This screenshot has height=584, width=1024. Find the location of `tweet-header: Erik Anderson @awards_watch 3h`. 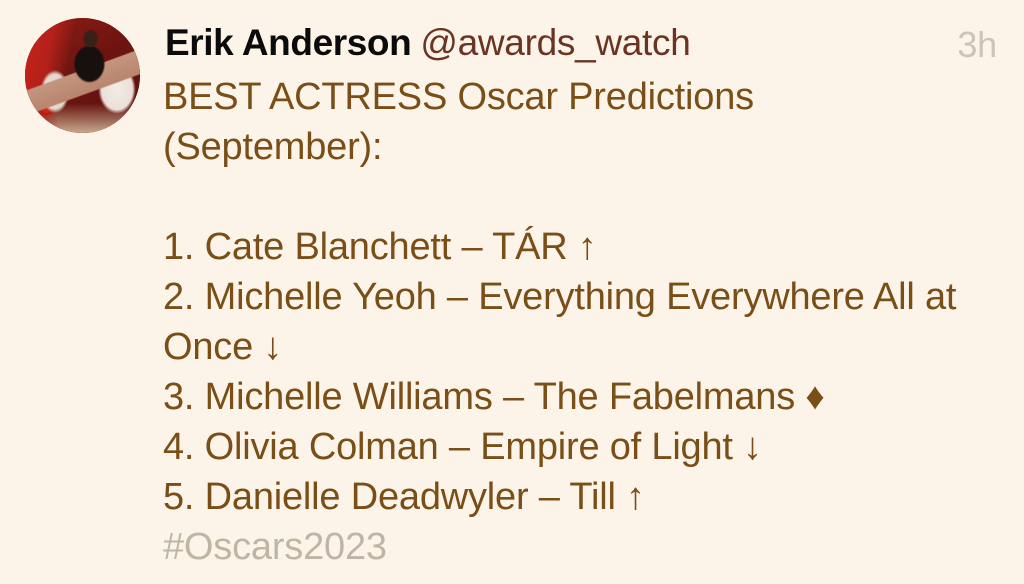

tweet-header: Erik Anderson @awards_watch 3h is located at coordinates (584, 46).